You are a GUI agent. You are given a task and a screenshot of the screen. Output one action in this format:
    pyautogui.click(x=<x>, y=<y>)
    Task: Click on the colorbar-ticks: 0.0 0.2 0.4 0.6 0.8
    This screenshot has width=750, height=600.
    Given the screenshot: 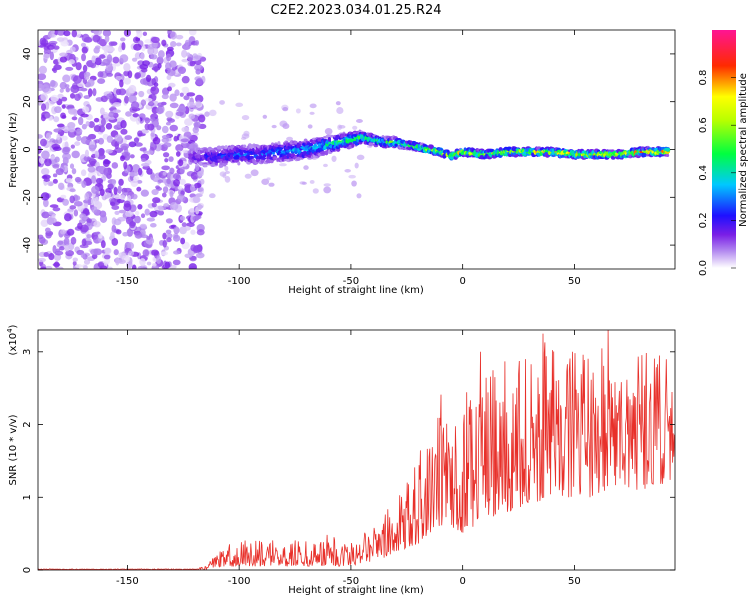 What is the action you would take?
    pyautogui.click(x=717, y=173)
    